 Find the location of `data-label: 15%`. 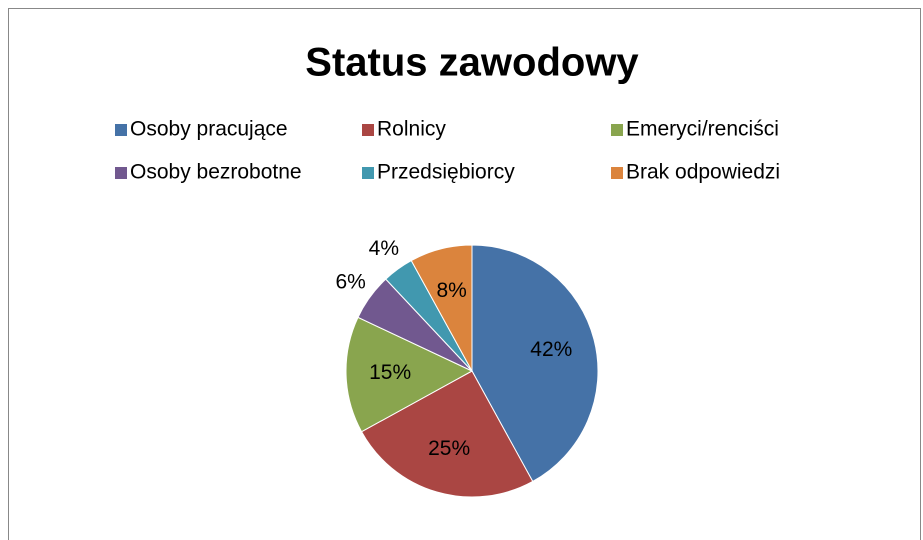

data-label: 15% is located at coordinates (390, 372).